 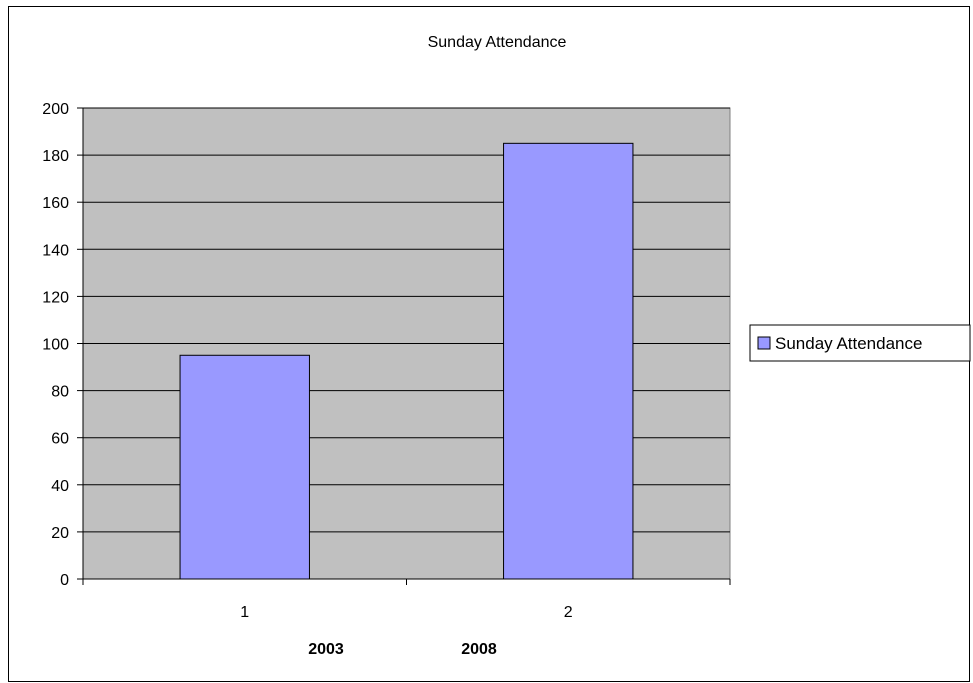 I want to click on legend: Sunday Attendance, so click(x=860, y=343).